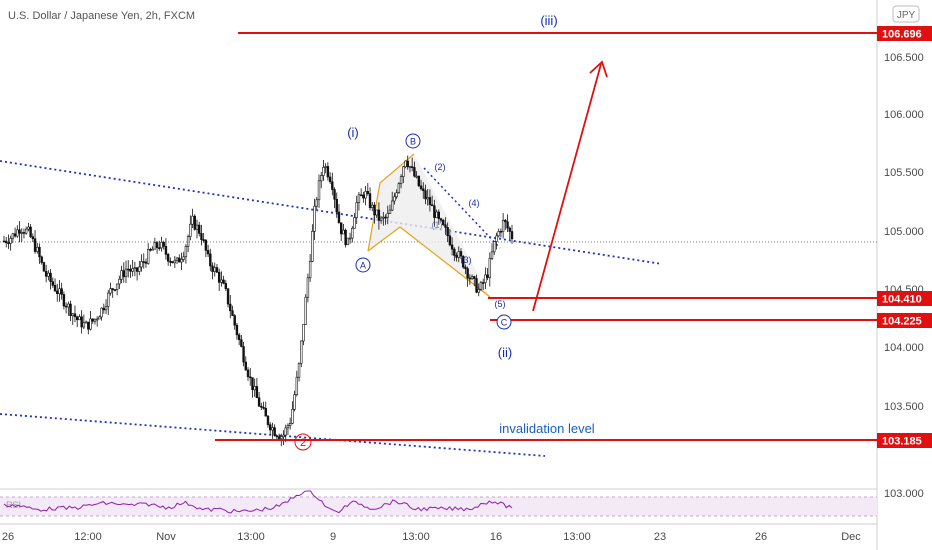 The image size is (932, 550). Describe the element at coordinates (474, 203) in the screenshot. I see `wave-label-sub-4: (4)` at that location.